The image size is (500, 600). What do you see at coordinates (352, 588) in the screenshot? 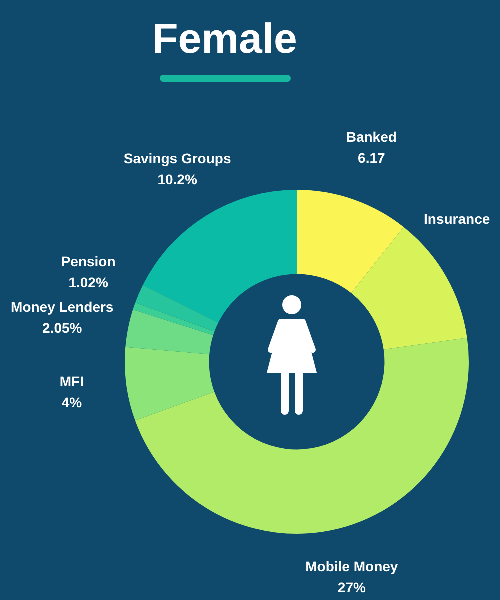
I see `data-label: 27%` at bounding box center [352, 588].